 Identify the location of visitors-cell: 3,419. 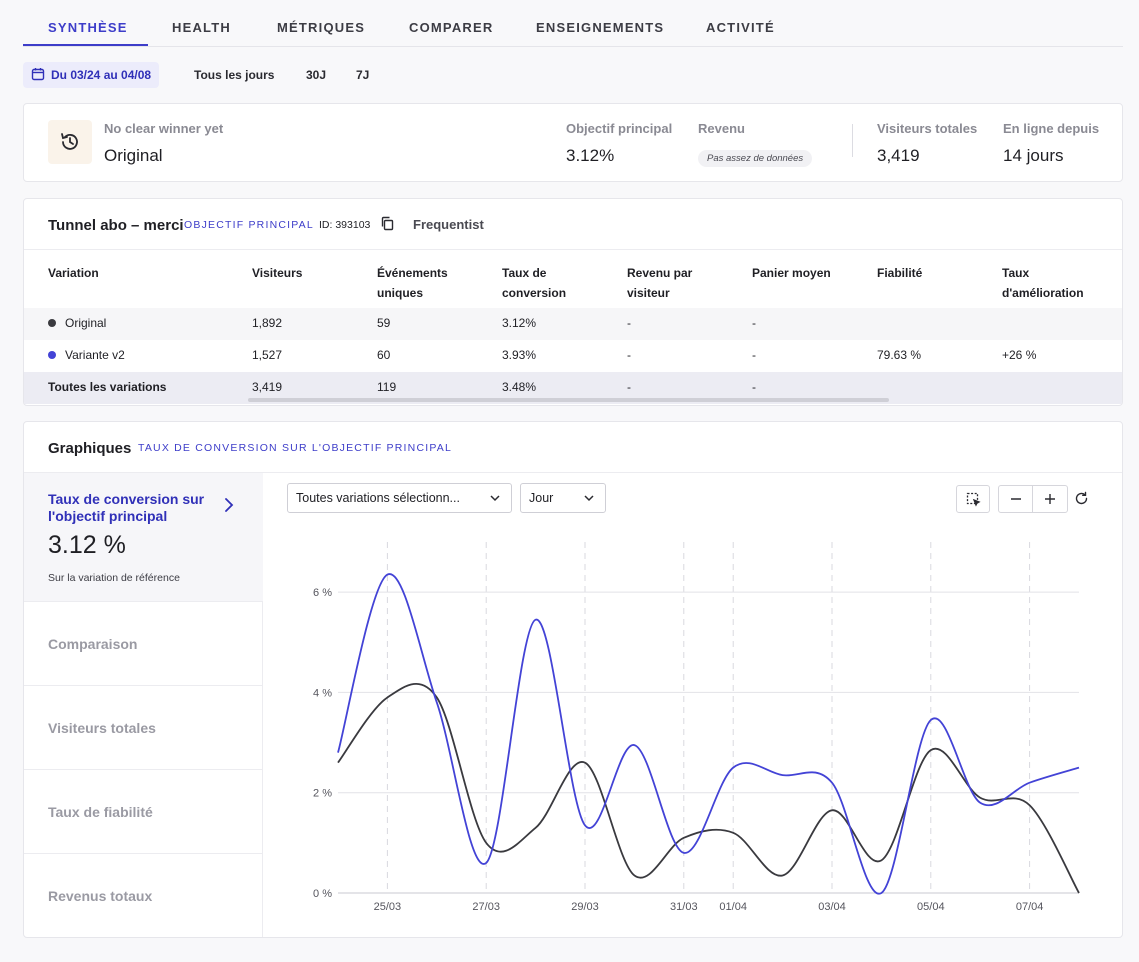
(267, 387).